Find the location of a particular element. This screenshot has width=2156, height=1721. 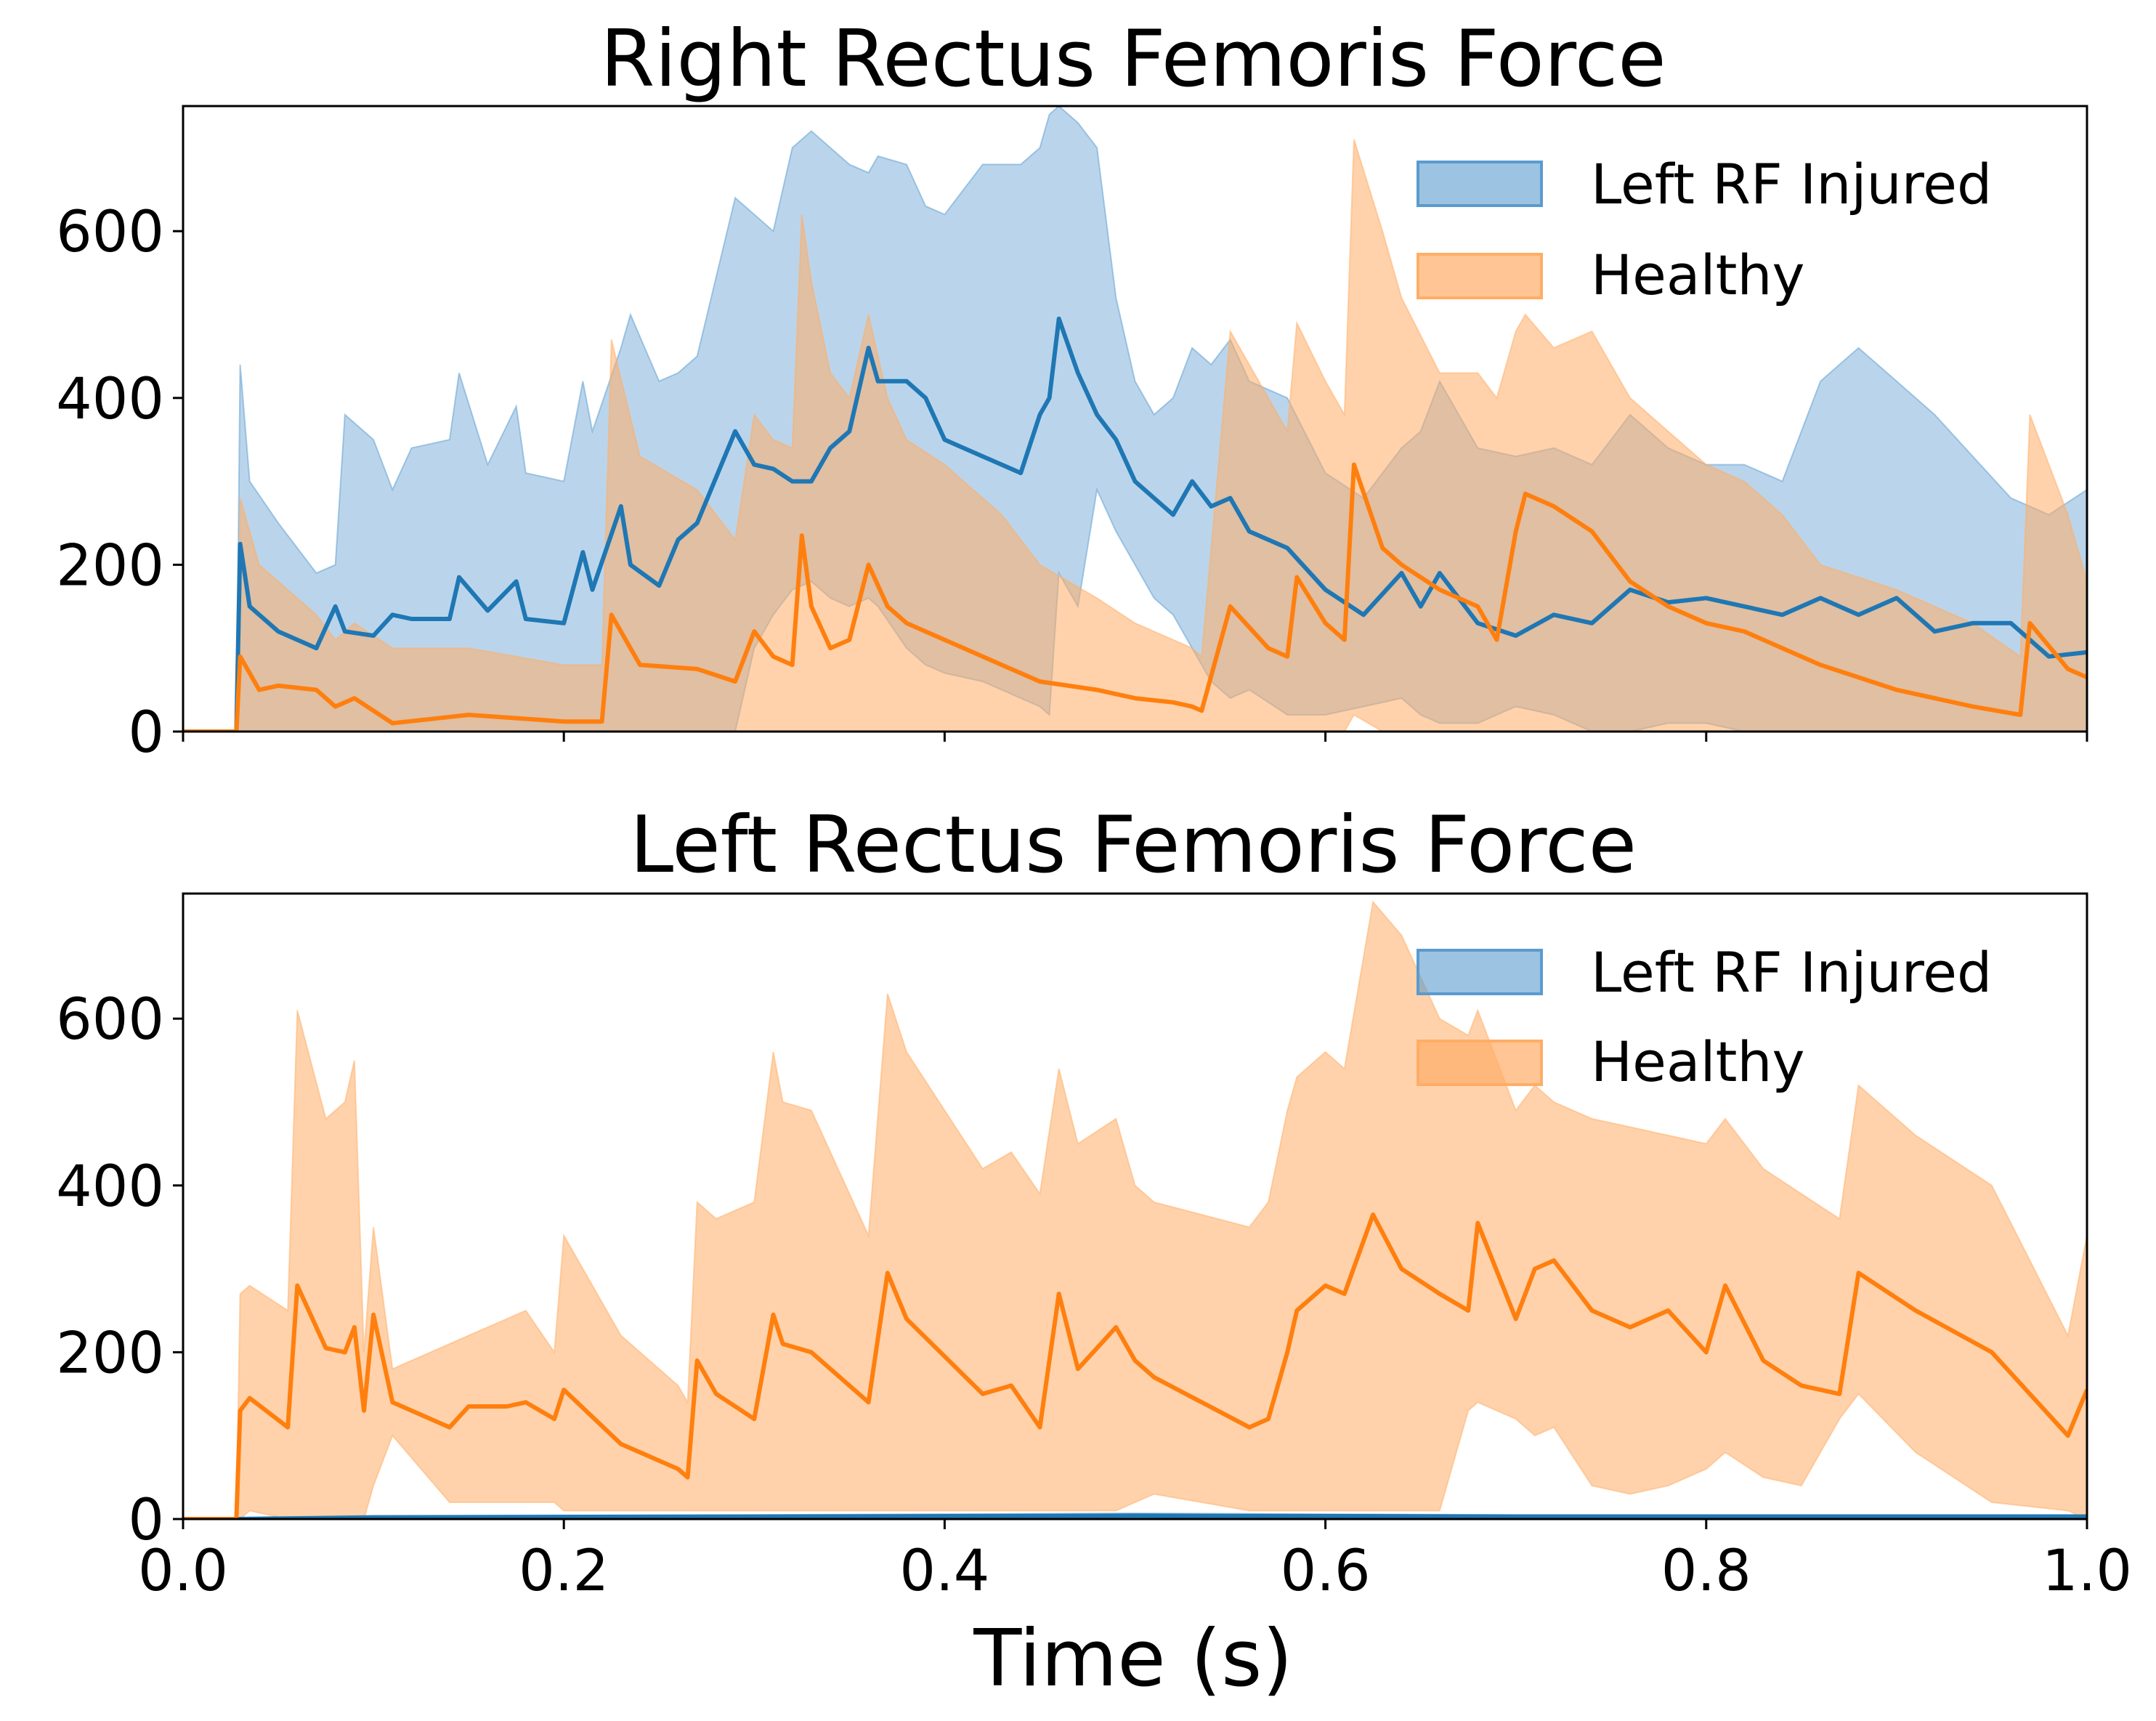

chart-title: Left Rectus Femoris Force is located at coordinates (1133, 846).